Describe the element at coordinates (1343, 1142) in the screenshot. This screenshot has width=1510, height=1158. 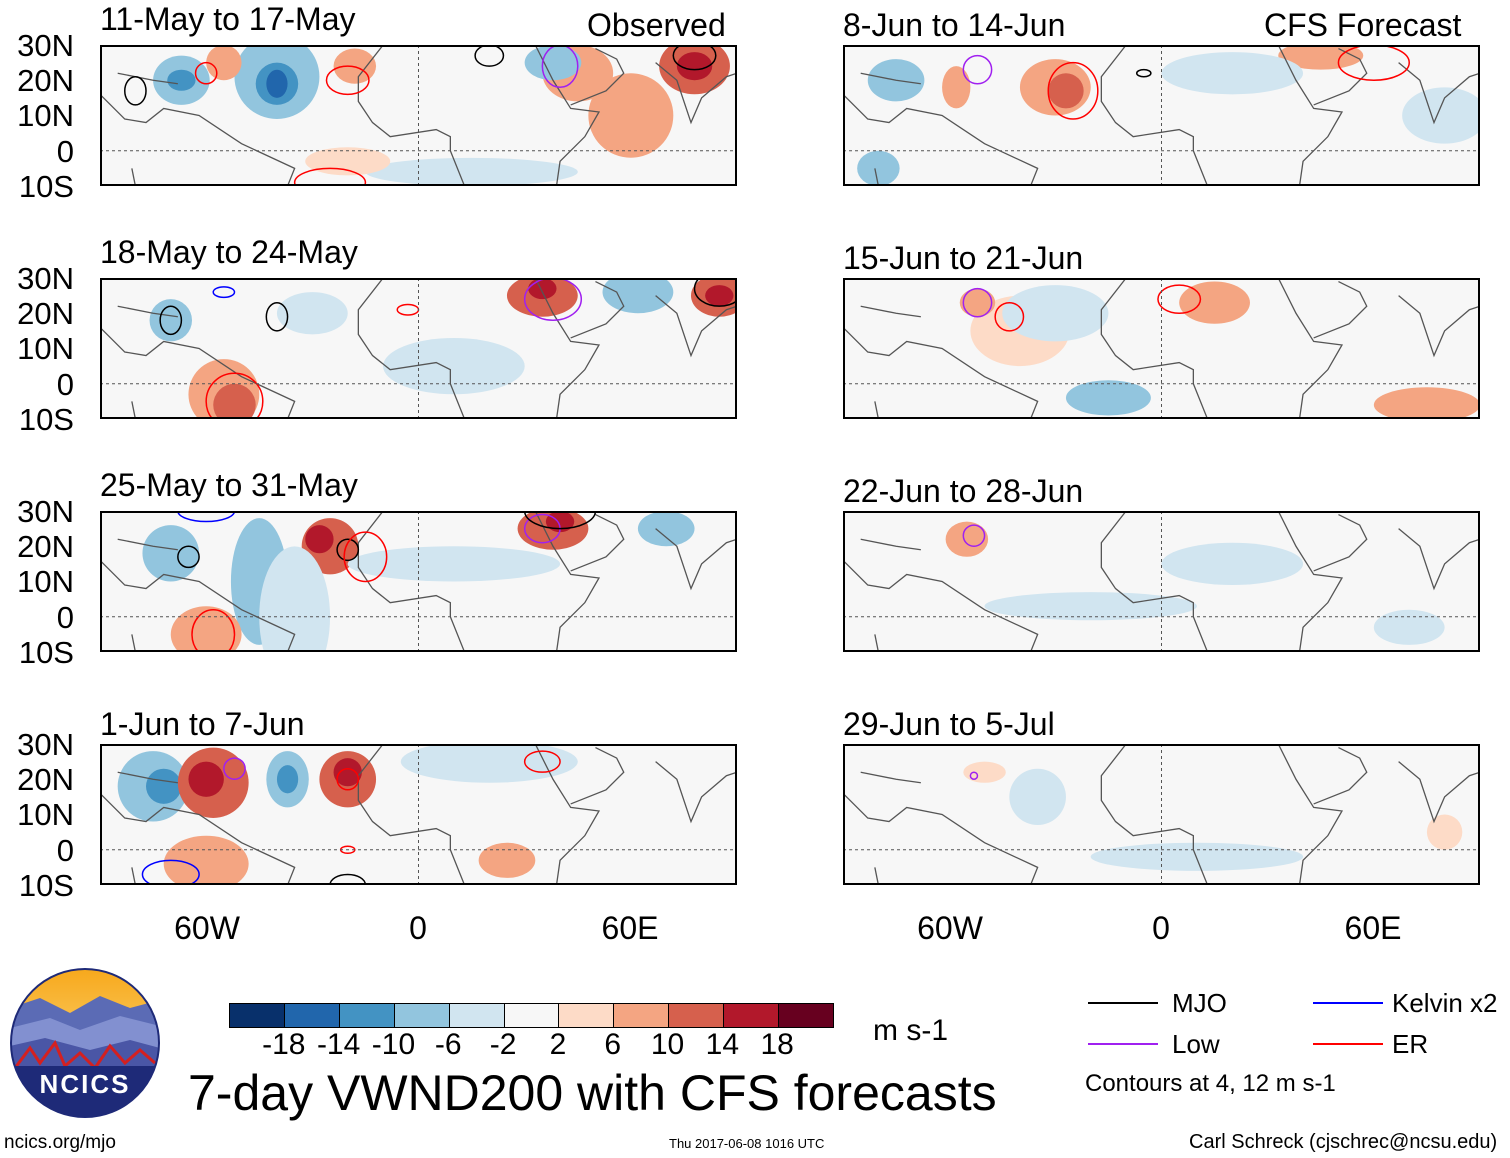
I see `footer-credit: Carl Schreck (cjschrec@ncsu.edu)` at that location.